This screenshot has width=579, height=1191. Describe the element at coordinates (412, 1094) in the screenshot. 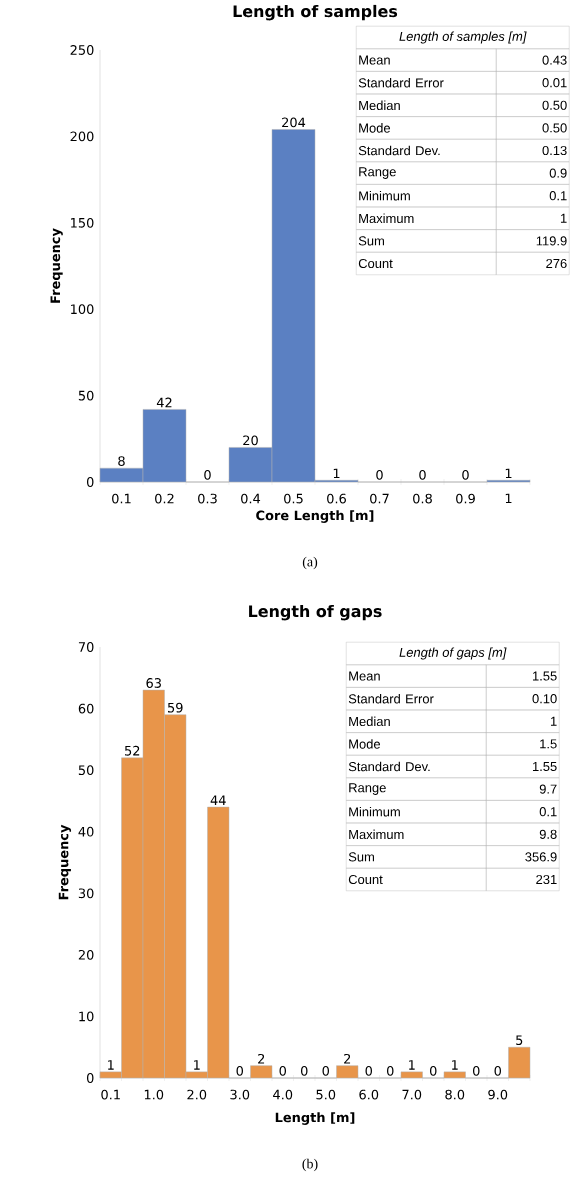

I see `x-tick-label: 7.0` at that location.